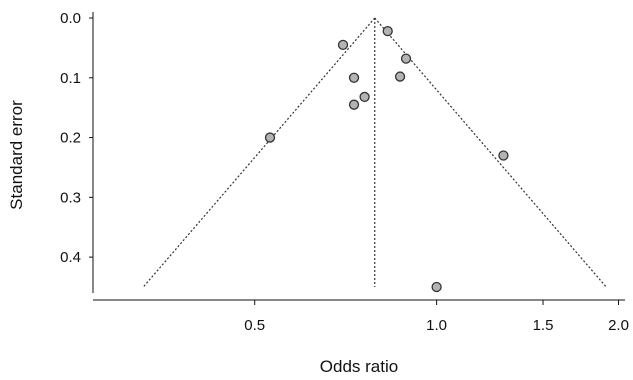  Describe the element at coordinates (70, 257) in the screenshot. I see `y-tick-label: 0.4` at that location.